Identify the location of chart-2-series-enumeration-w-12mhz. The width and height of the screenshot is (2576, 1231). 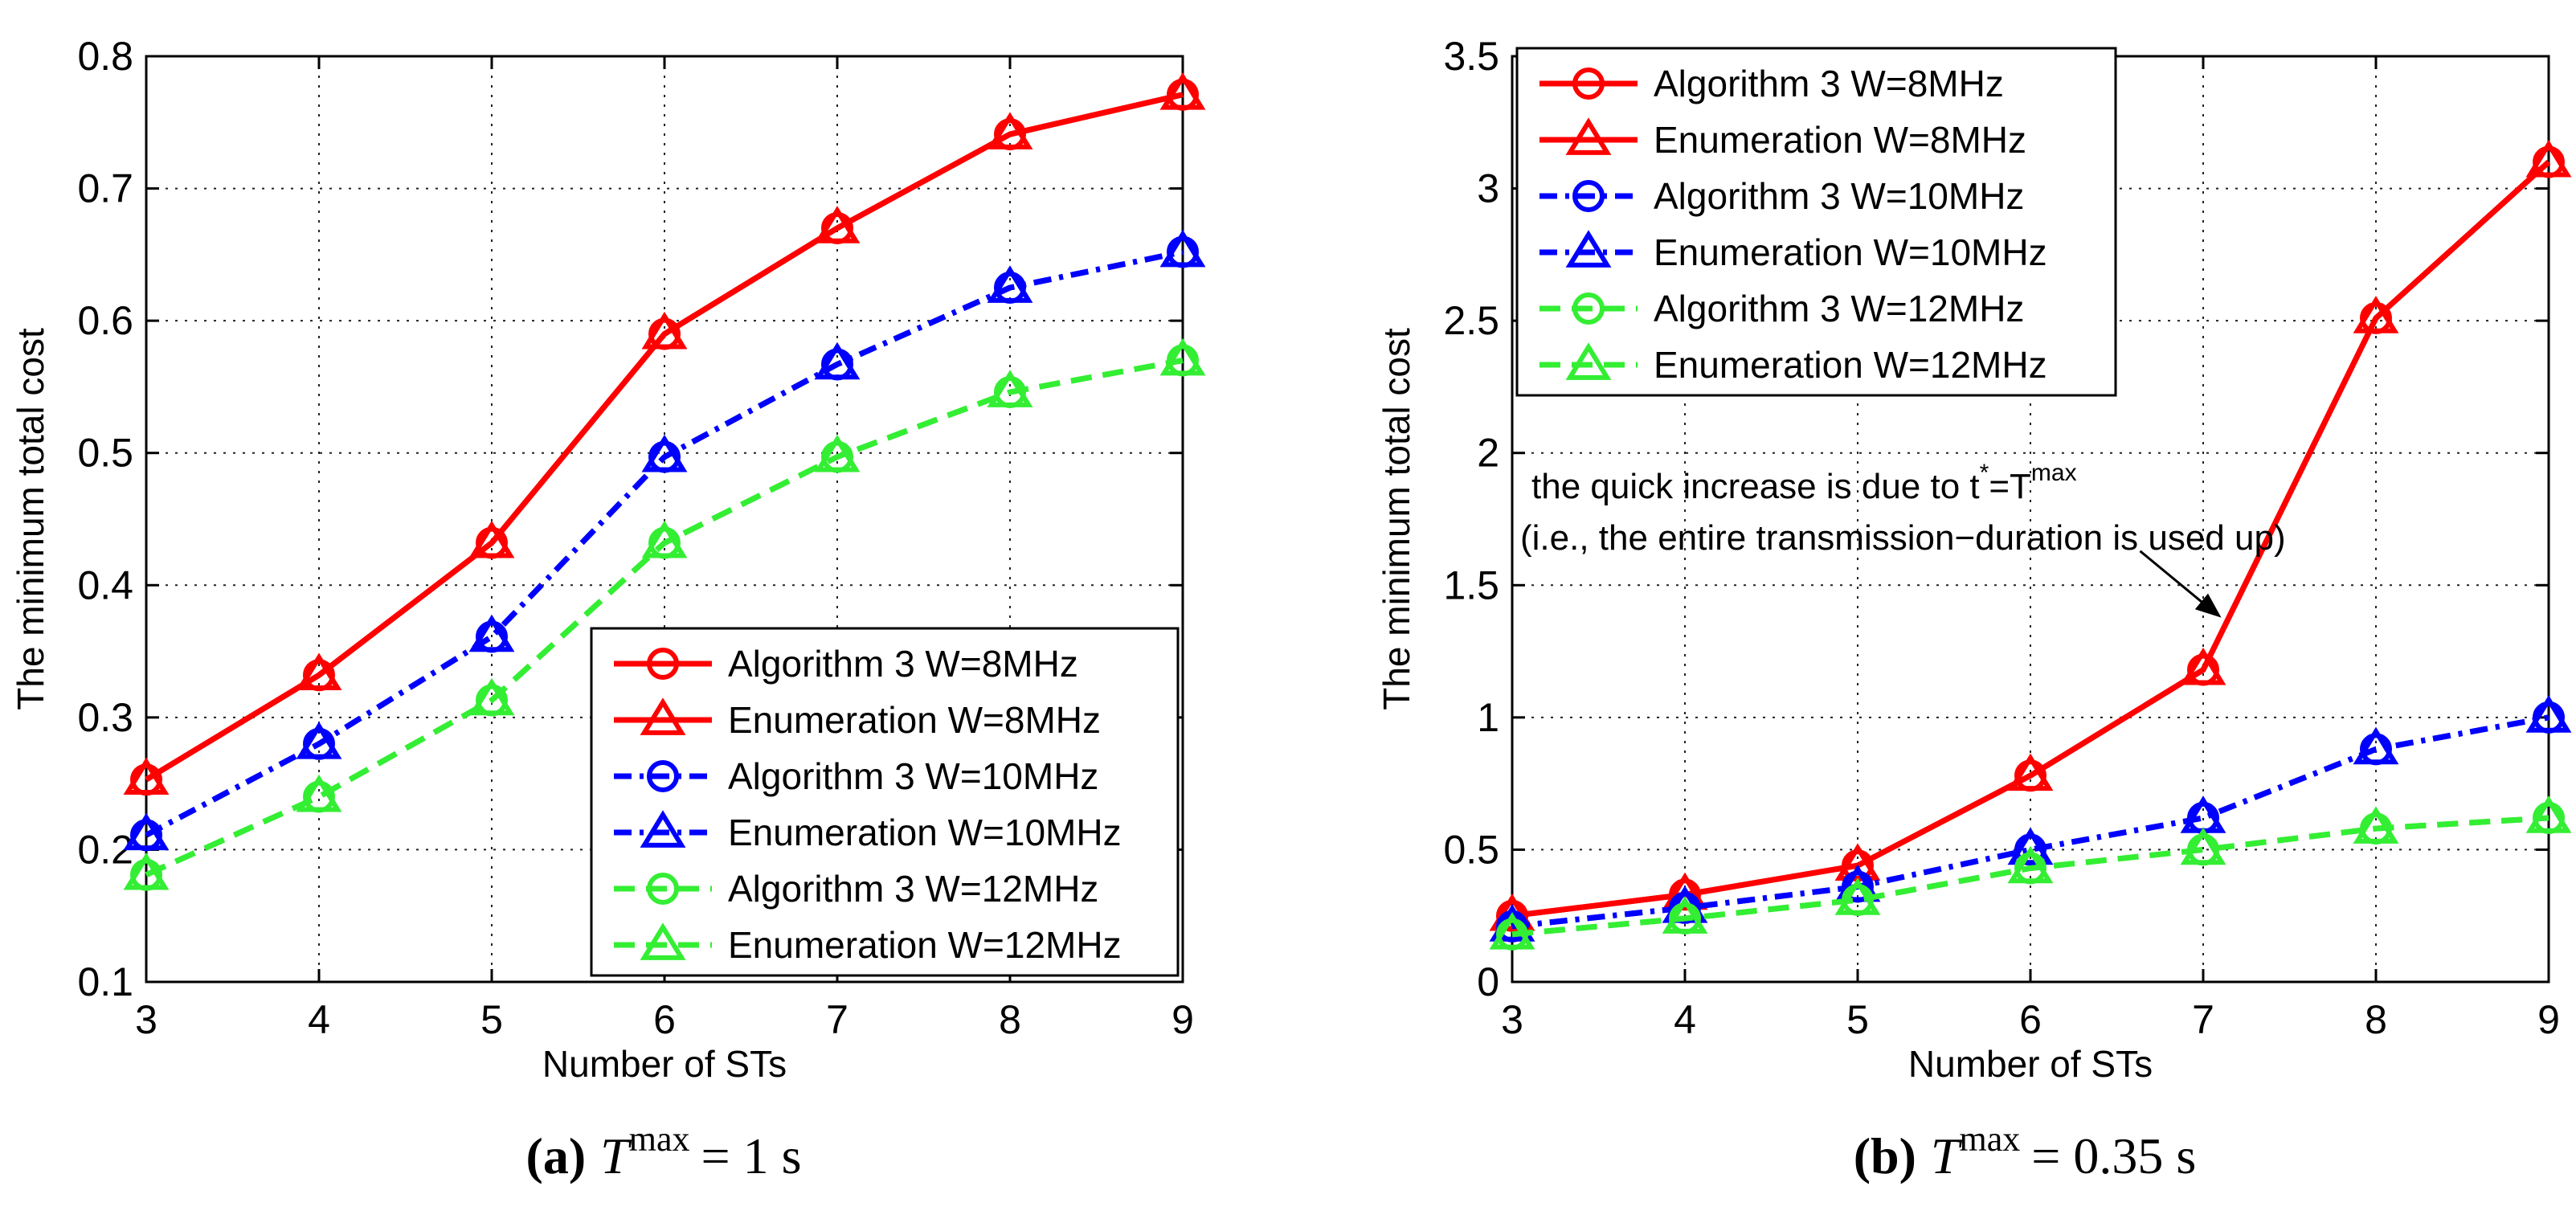
(2030, 873).